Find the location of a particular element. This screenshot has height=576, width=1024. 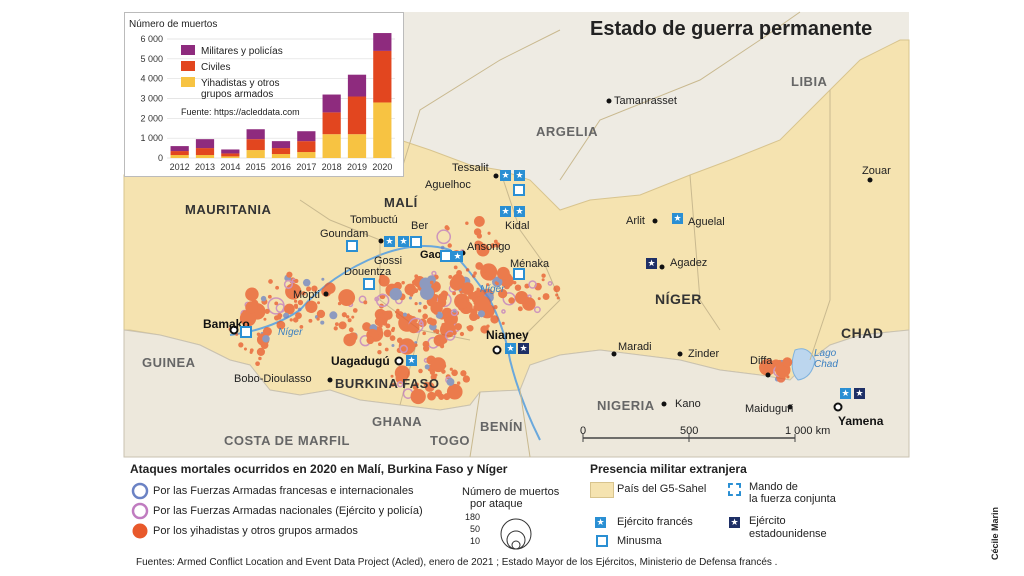

city-kano: Kano is located at coordinates (688, 404).